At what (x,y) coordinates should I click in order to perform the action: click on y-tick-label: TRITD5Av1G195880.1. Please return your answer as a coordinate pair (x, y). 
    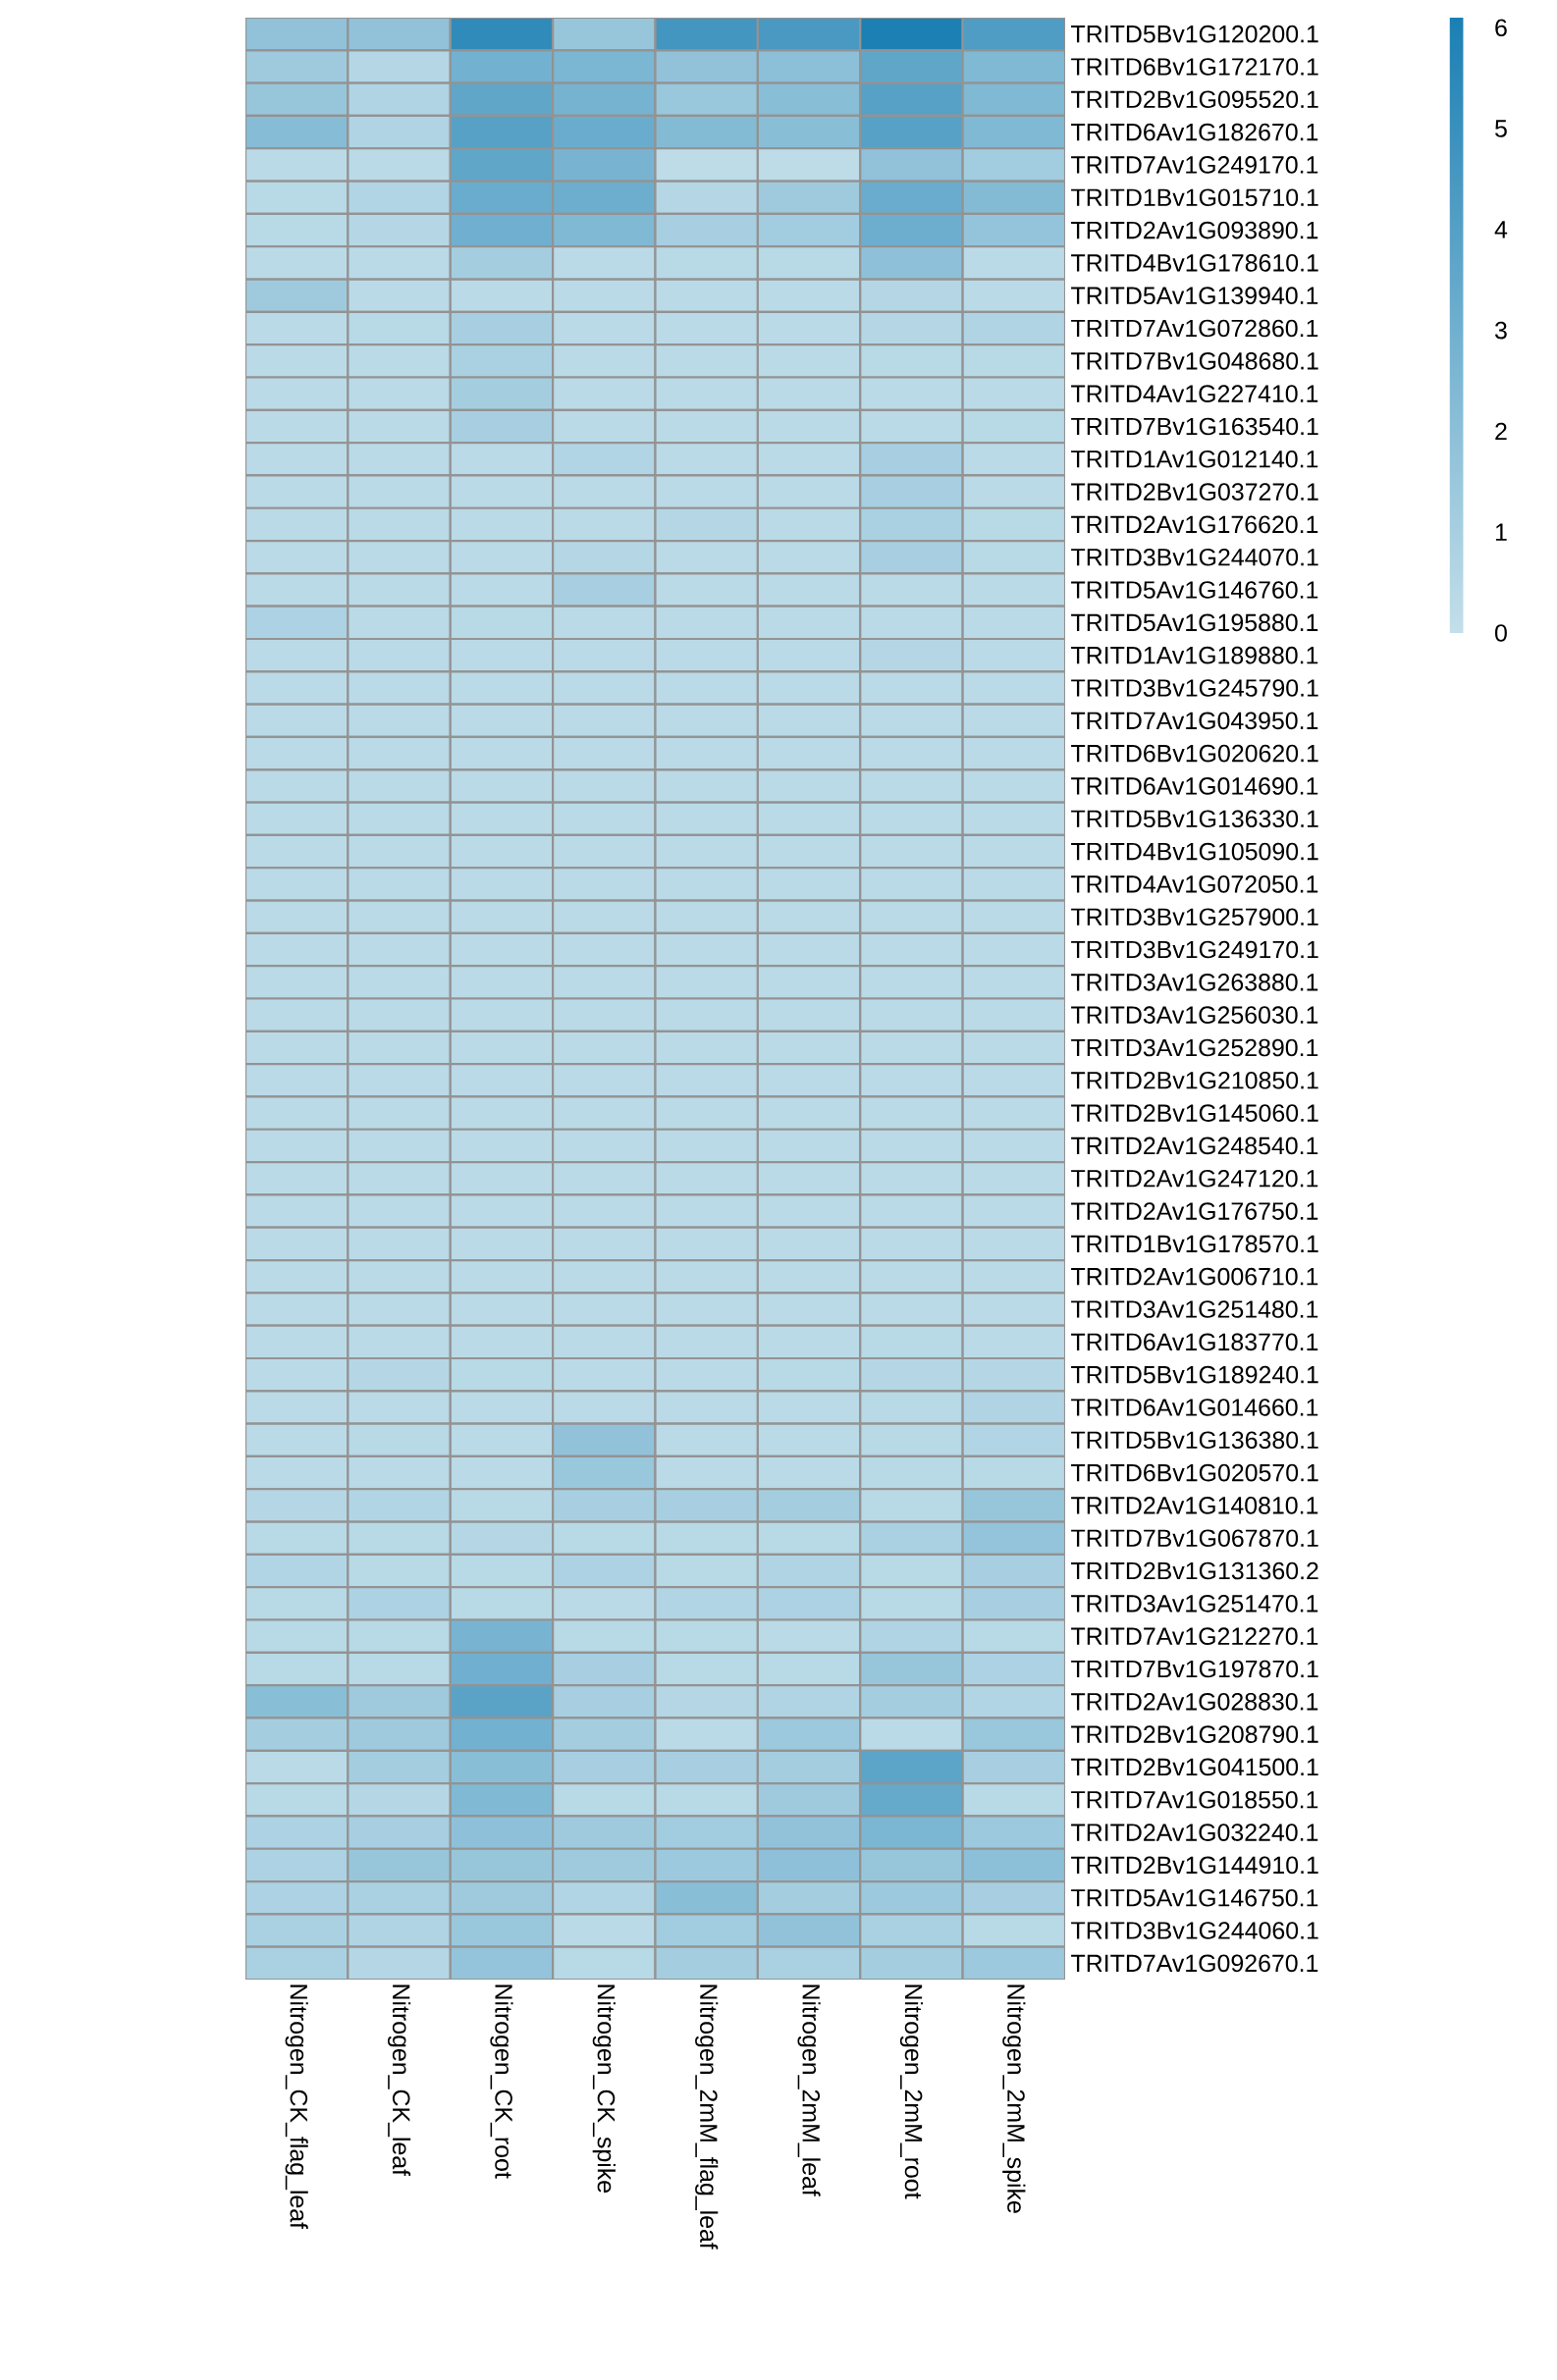
    Looking at the image, I should click on (1195, 622).